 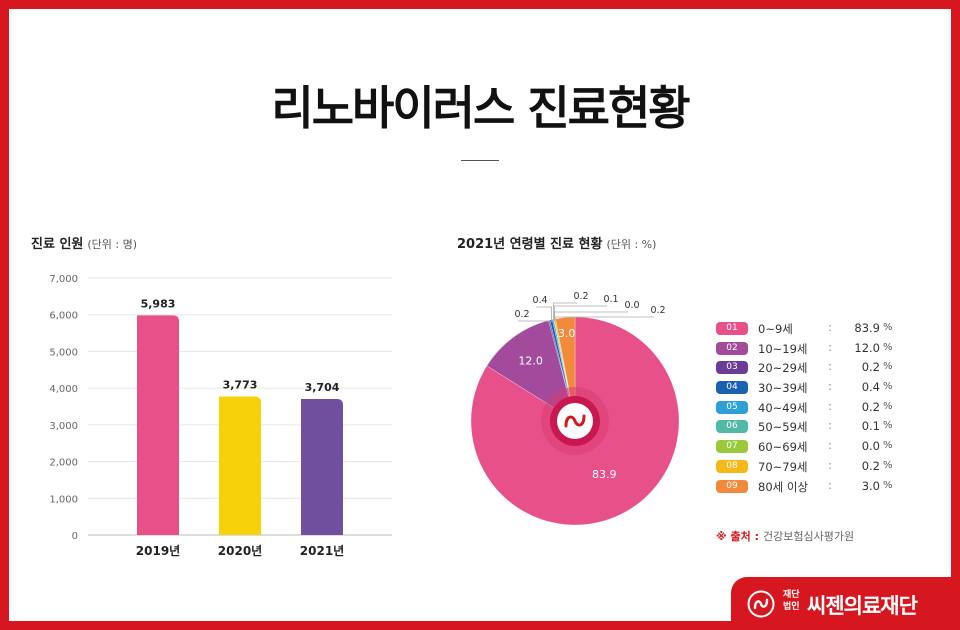 What do you see at coordinates (775, 329) in the screenshot?
I see `legend-label: 0~9세` at bounding box center [775, 329].